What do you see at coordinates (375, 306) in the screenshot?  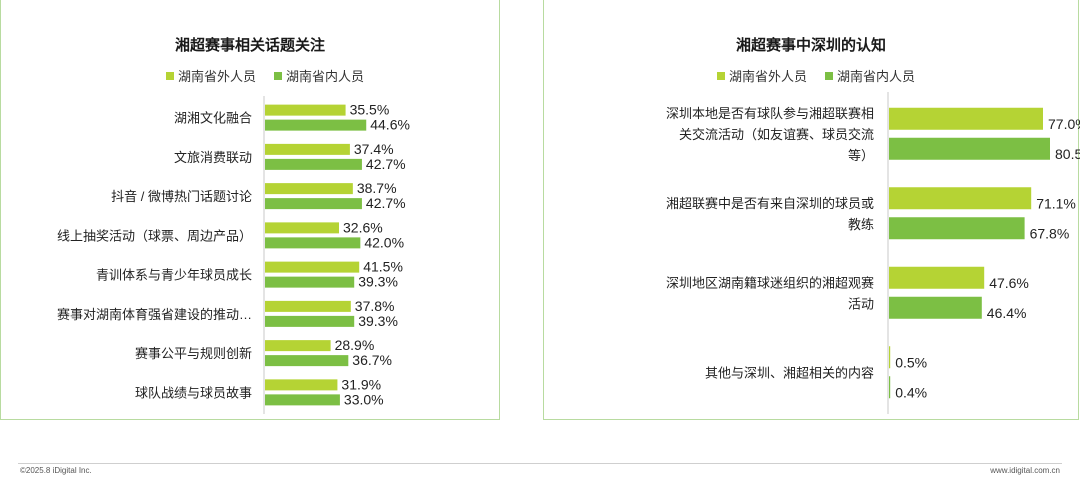 I see `data-label: 37.8%` at bounding box center [375, 306].